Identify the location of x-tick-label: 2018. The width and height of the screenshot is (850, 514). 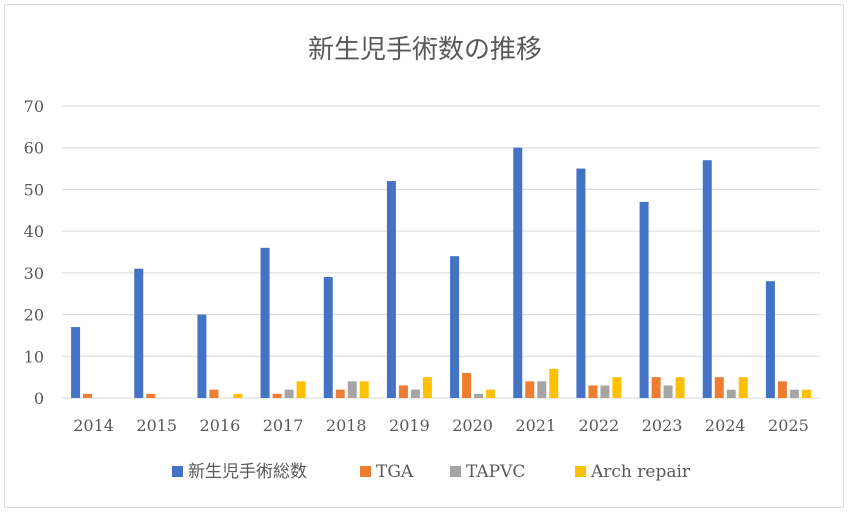
(346, 425).